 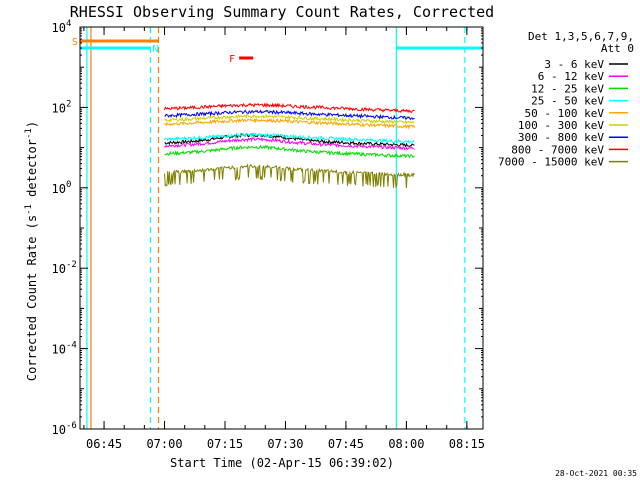 What do you see at coordinates (617, 48) in the screenshot?
I see `legend-header-2: Att 0` at bounding box center [617, 48].